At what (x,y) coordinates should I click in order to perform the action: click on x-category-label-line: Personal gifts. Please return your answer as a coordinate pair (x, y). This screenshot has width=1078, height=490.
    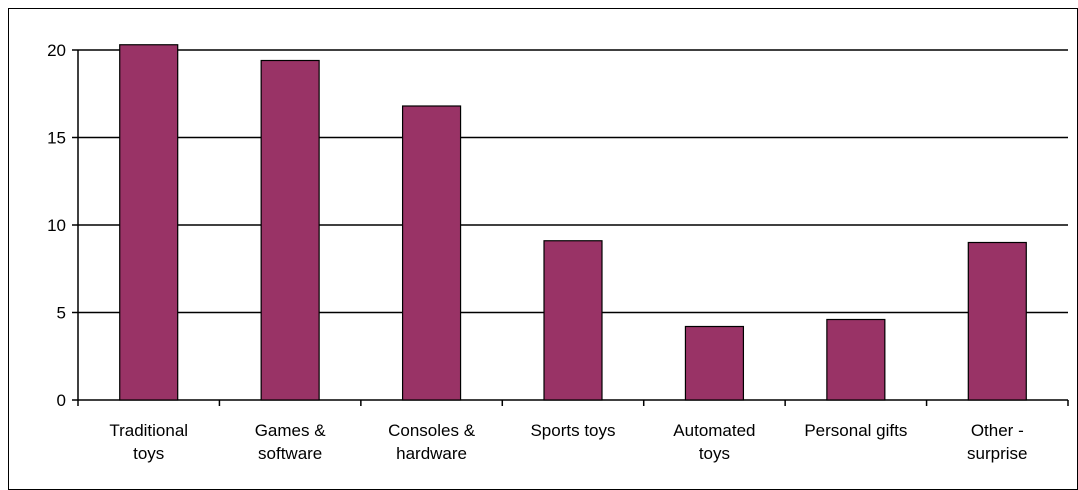
    Looking at the image, I should click on (855, 430).